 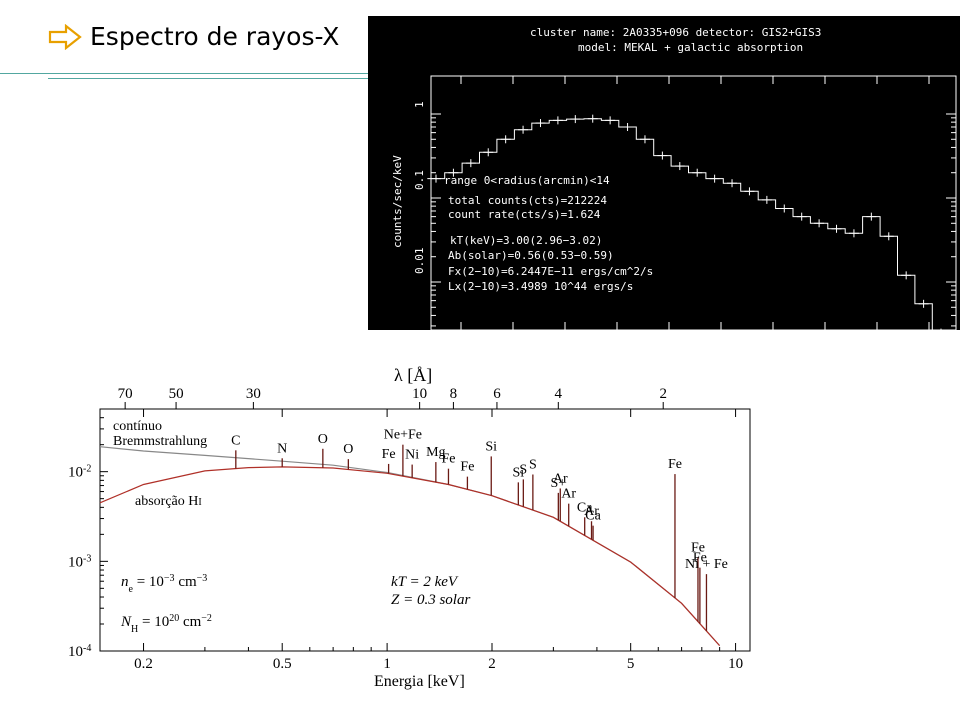 I want to click on spec2-legend-continuum-2: Bremmstrahlung, so click(x=160, y=441).